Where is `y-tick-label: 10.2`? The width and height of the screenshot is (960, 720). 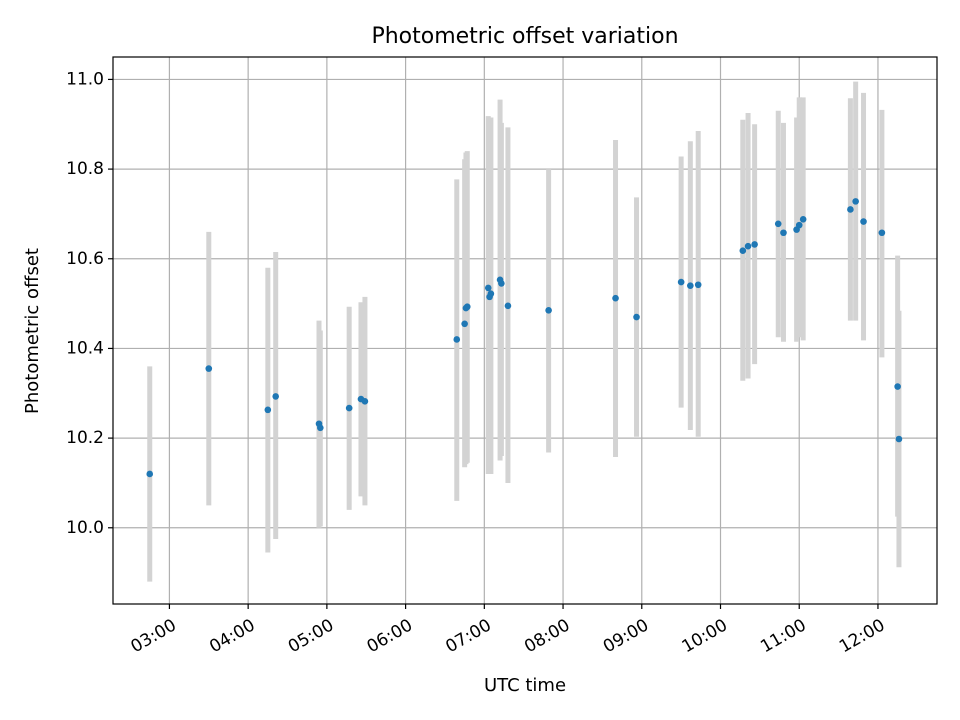 y-tick-label: 10.2 is located at coordinates (85, 438).